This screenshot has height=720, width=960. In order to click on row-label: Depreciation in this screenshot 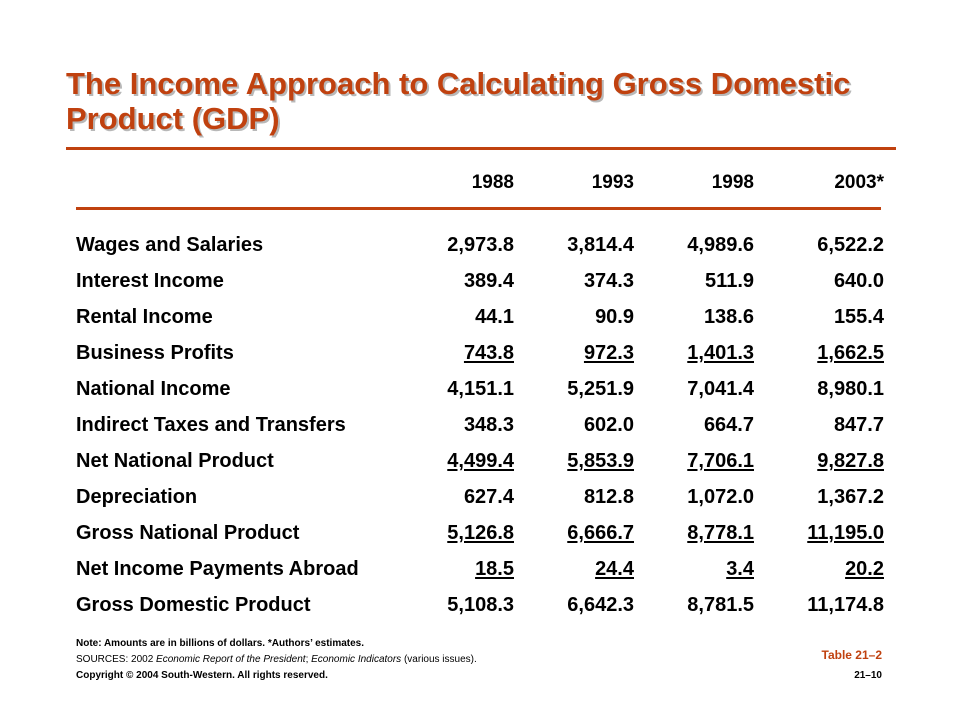, I will do `click(137, 497)`.